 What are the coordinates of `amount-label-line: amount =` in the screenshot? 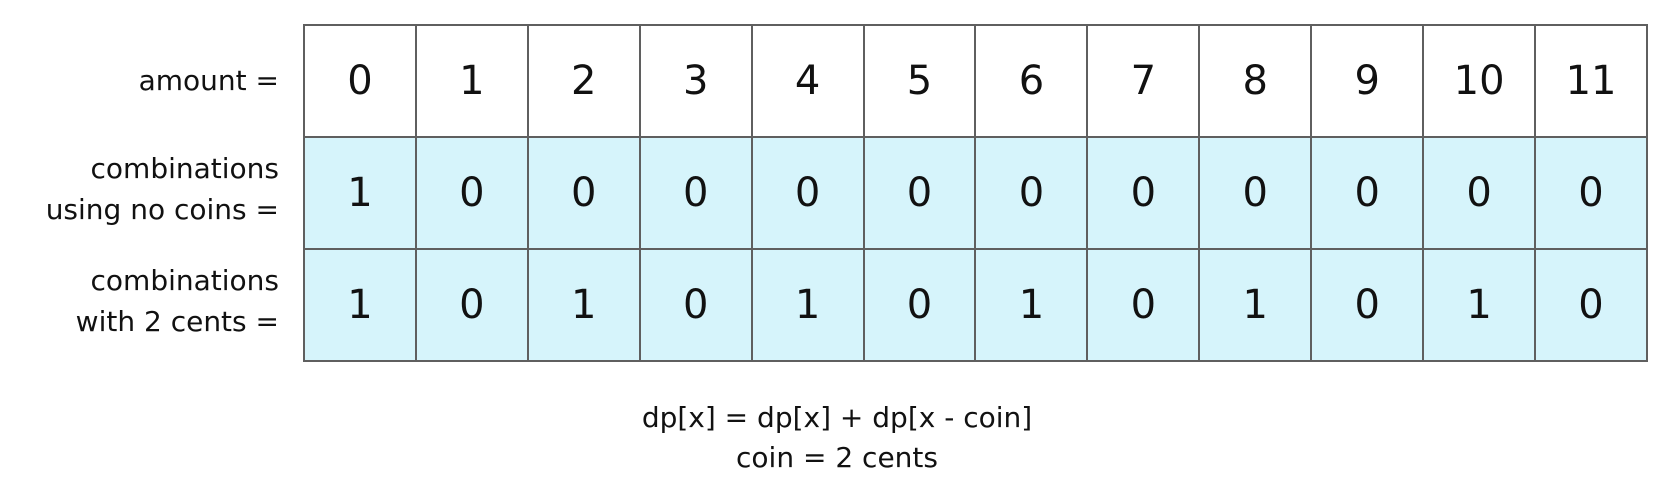 It's located at (208, 80).